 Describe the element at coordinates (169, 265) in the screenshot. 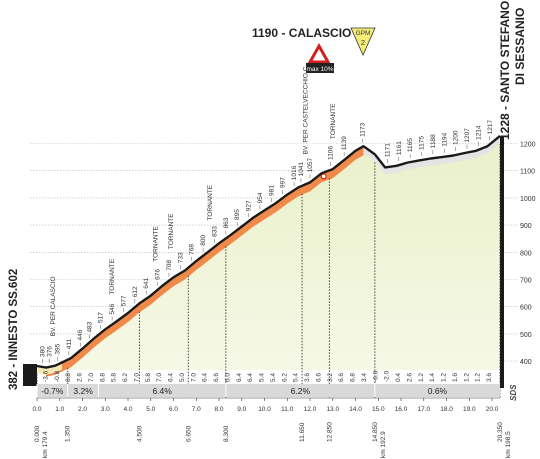

I see `altitude-label: 708` at that location.